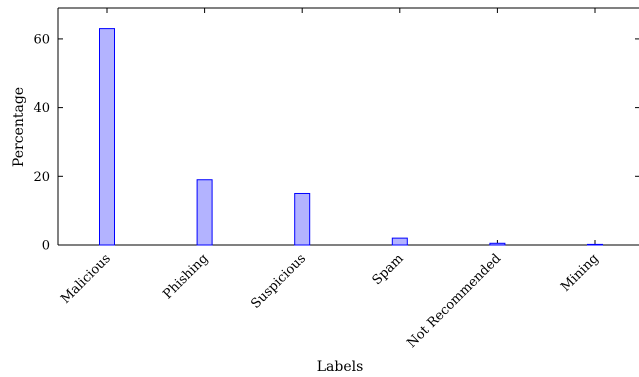  What do you see at coordinates (580, 273) in the screenshot?
I see `category-label: Mining` at bounding box center [580, 273].